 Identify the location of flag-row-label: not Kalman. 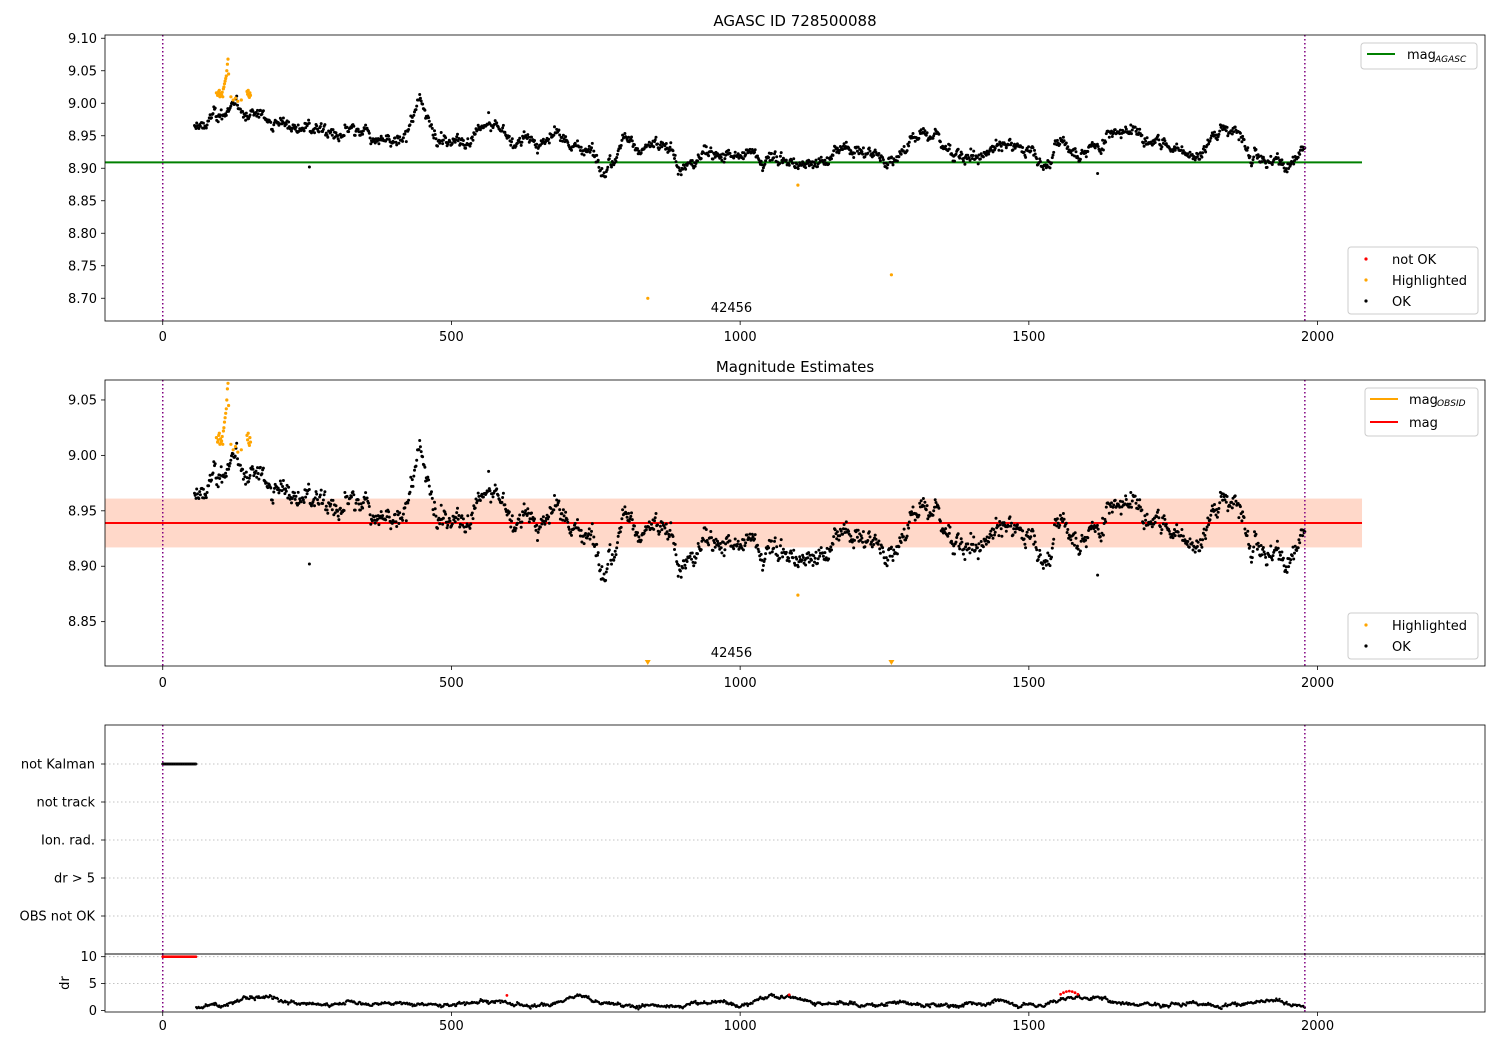
(58, 765).